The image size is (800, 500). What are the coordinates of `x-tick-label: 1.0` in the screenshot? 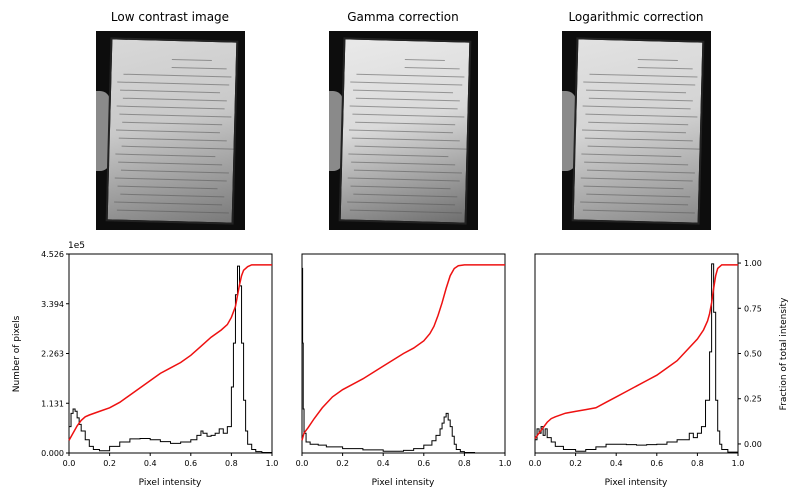 It's located at (272, 463).